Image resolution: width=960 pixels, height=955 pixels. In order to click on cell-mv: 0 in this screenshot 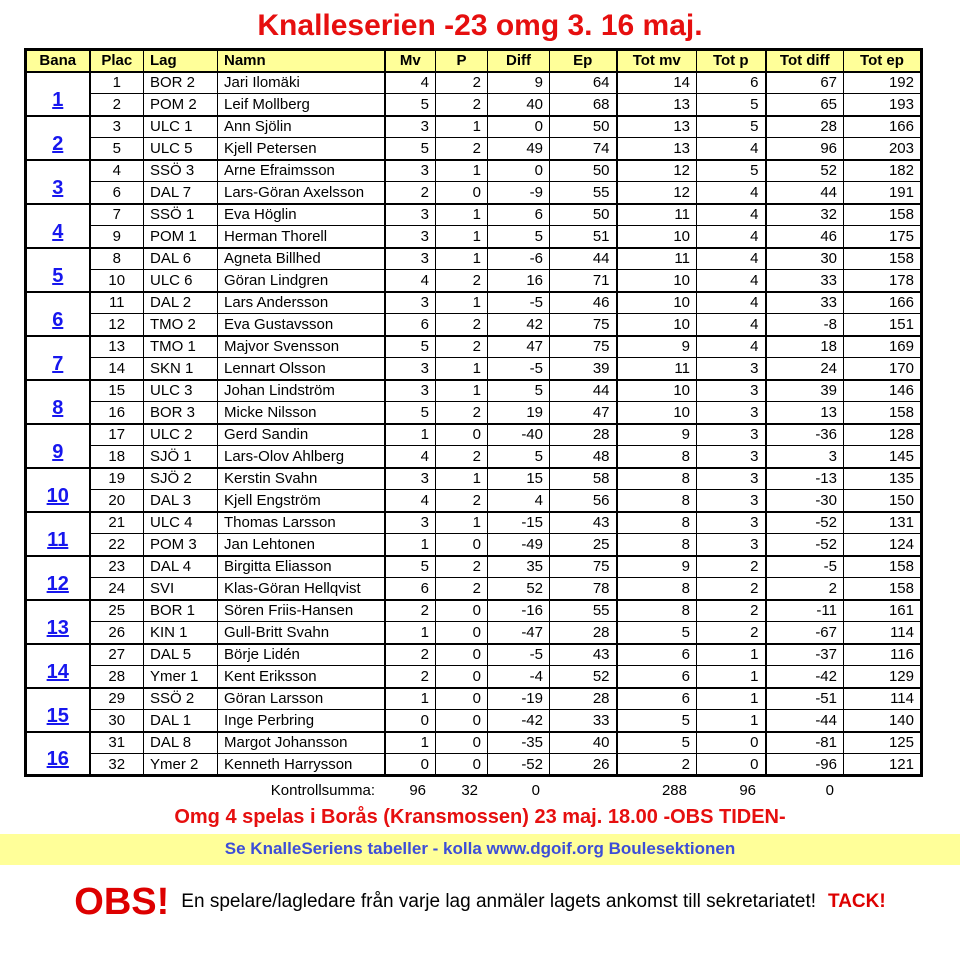, I will do `click(409, 764)`.